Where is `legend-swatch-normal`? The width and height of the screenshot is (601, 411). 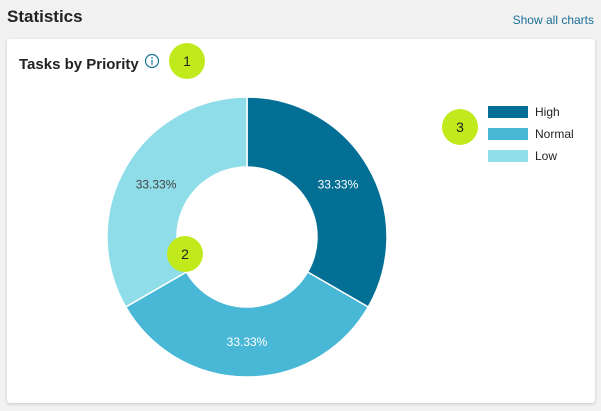
legend-swatch-normal is located at coordinates (508, 134).